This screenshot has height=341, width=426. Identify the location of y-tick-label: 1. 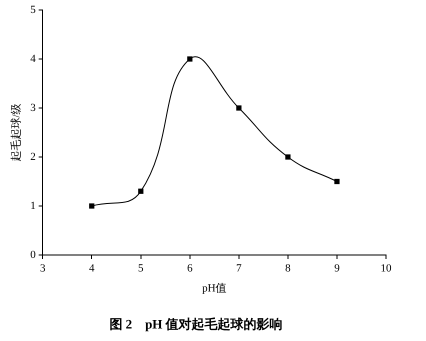
(33, 206).